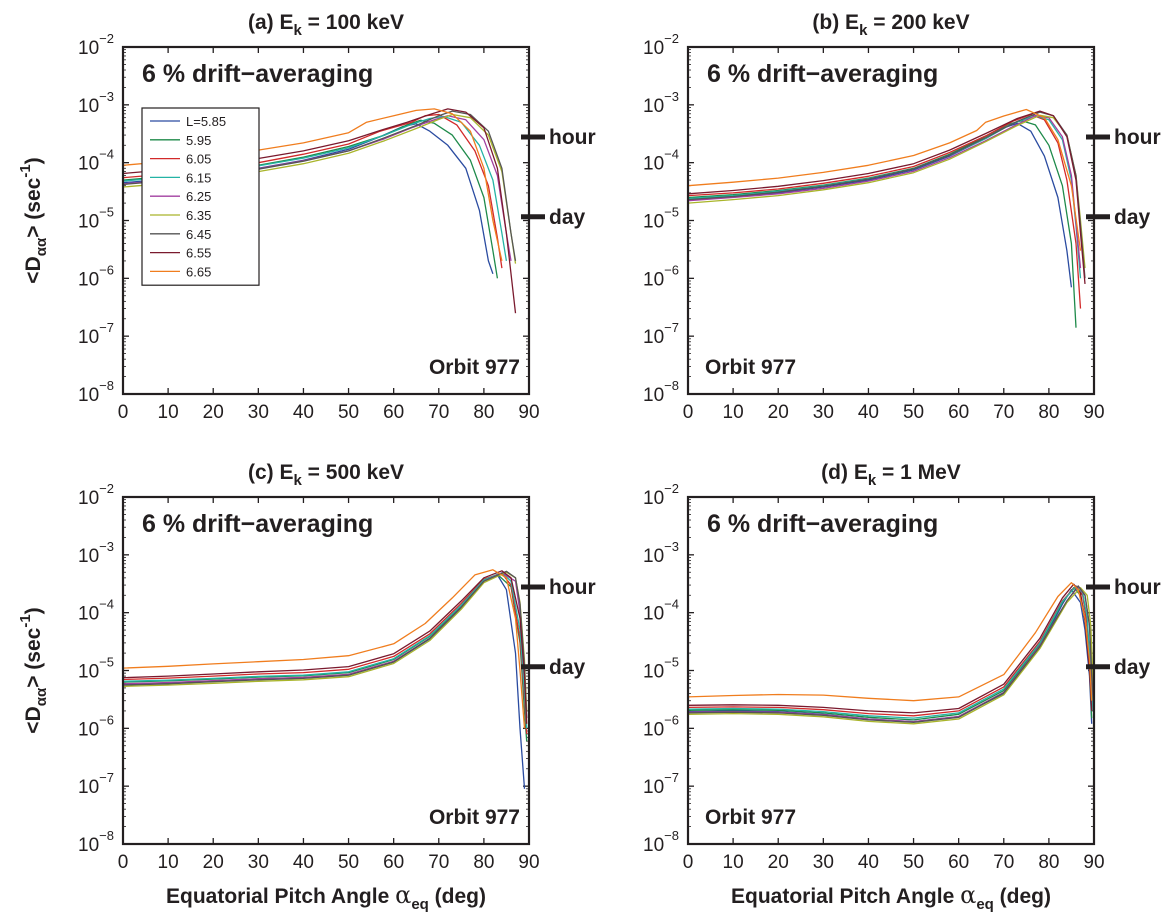  I want to click on y-axis-label-sub: αα, so click(41, 246).